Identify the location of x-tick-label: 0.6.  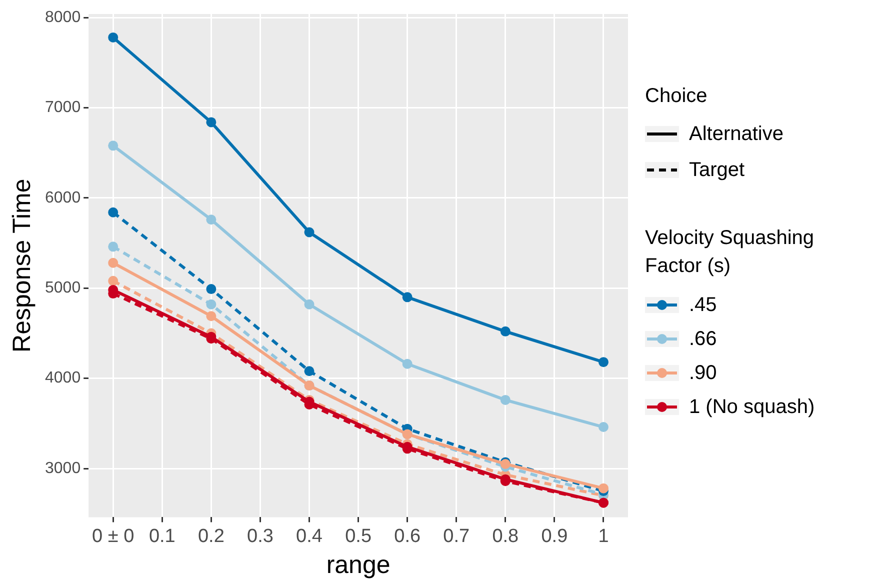
(407, 536).